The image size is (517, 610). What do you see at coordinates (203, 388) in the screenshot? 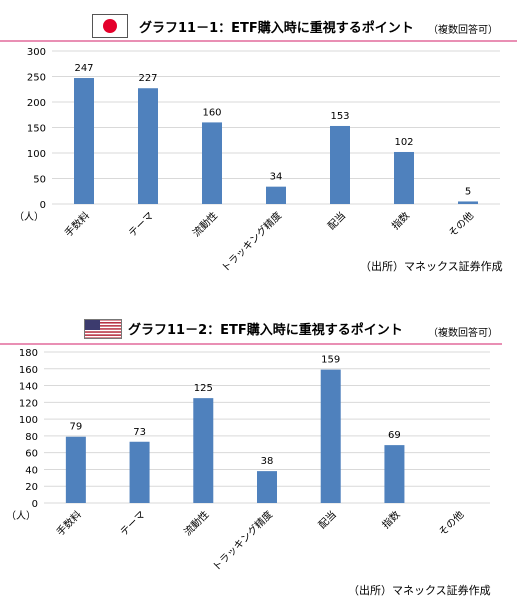
I see `data-label: 125` at bounding box center [203, 388].